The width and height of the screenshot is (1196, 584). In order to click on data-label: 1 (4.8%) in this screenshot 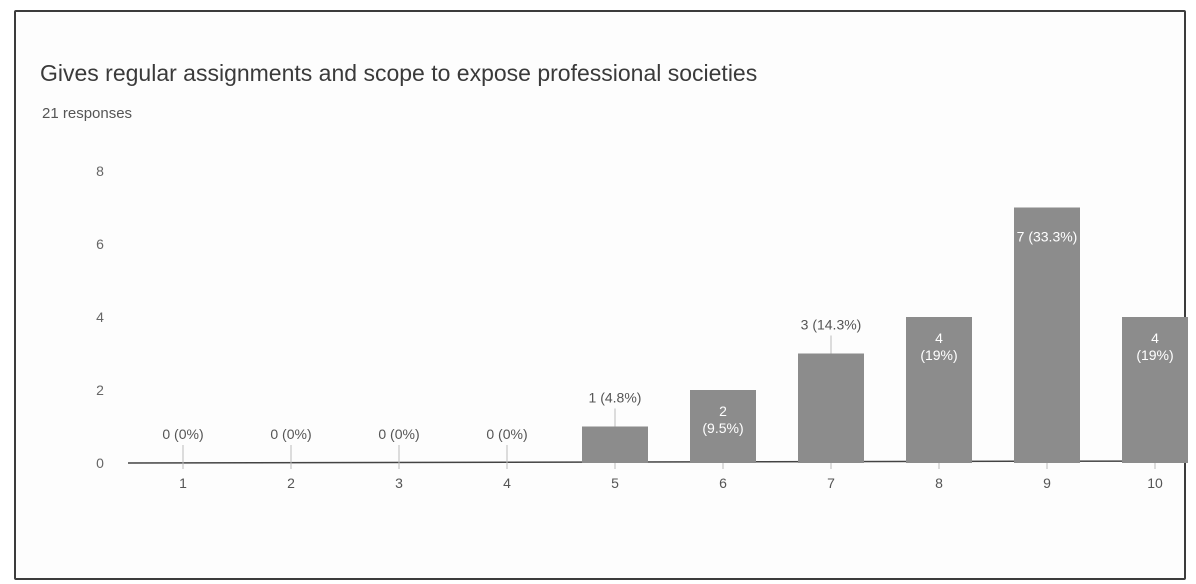, I will do `click(615, 398)`.